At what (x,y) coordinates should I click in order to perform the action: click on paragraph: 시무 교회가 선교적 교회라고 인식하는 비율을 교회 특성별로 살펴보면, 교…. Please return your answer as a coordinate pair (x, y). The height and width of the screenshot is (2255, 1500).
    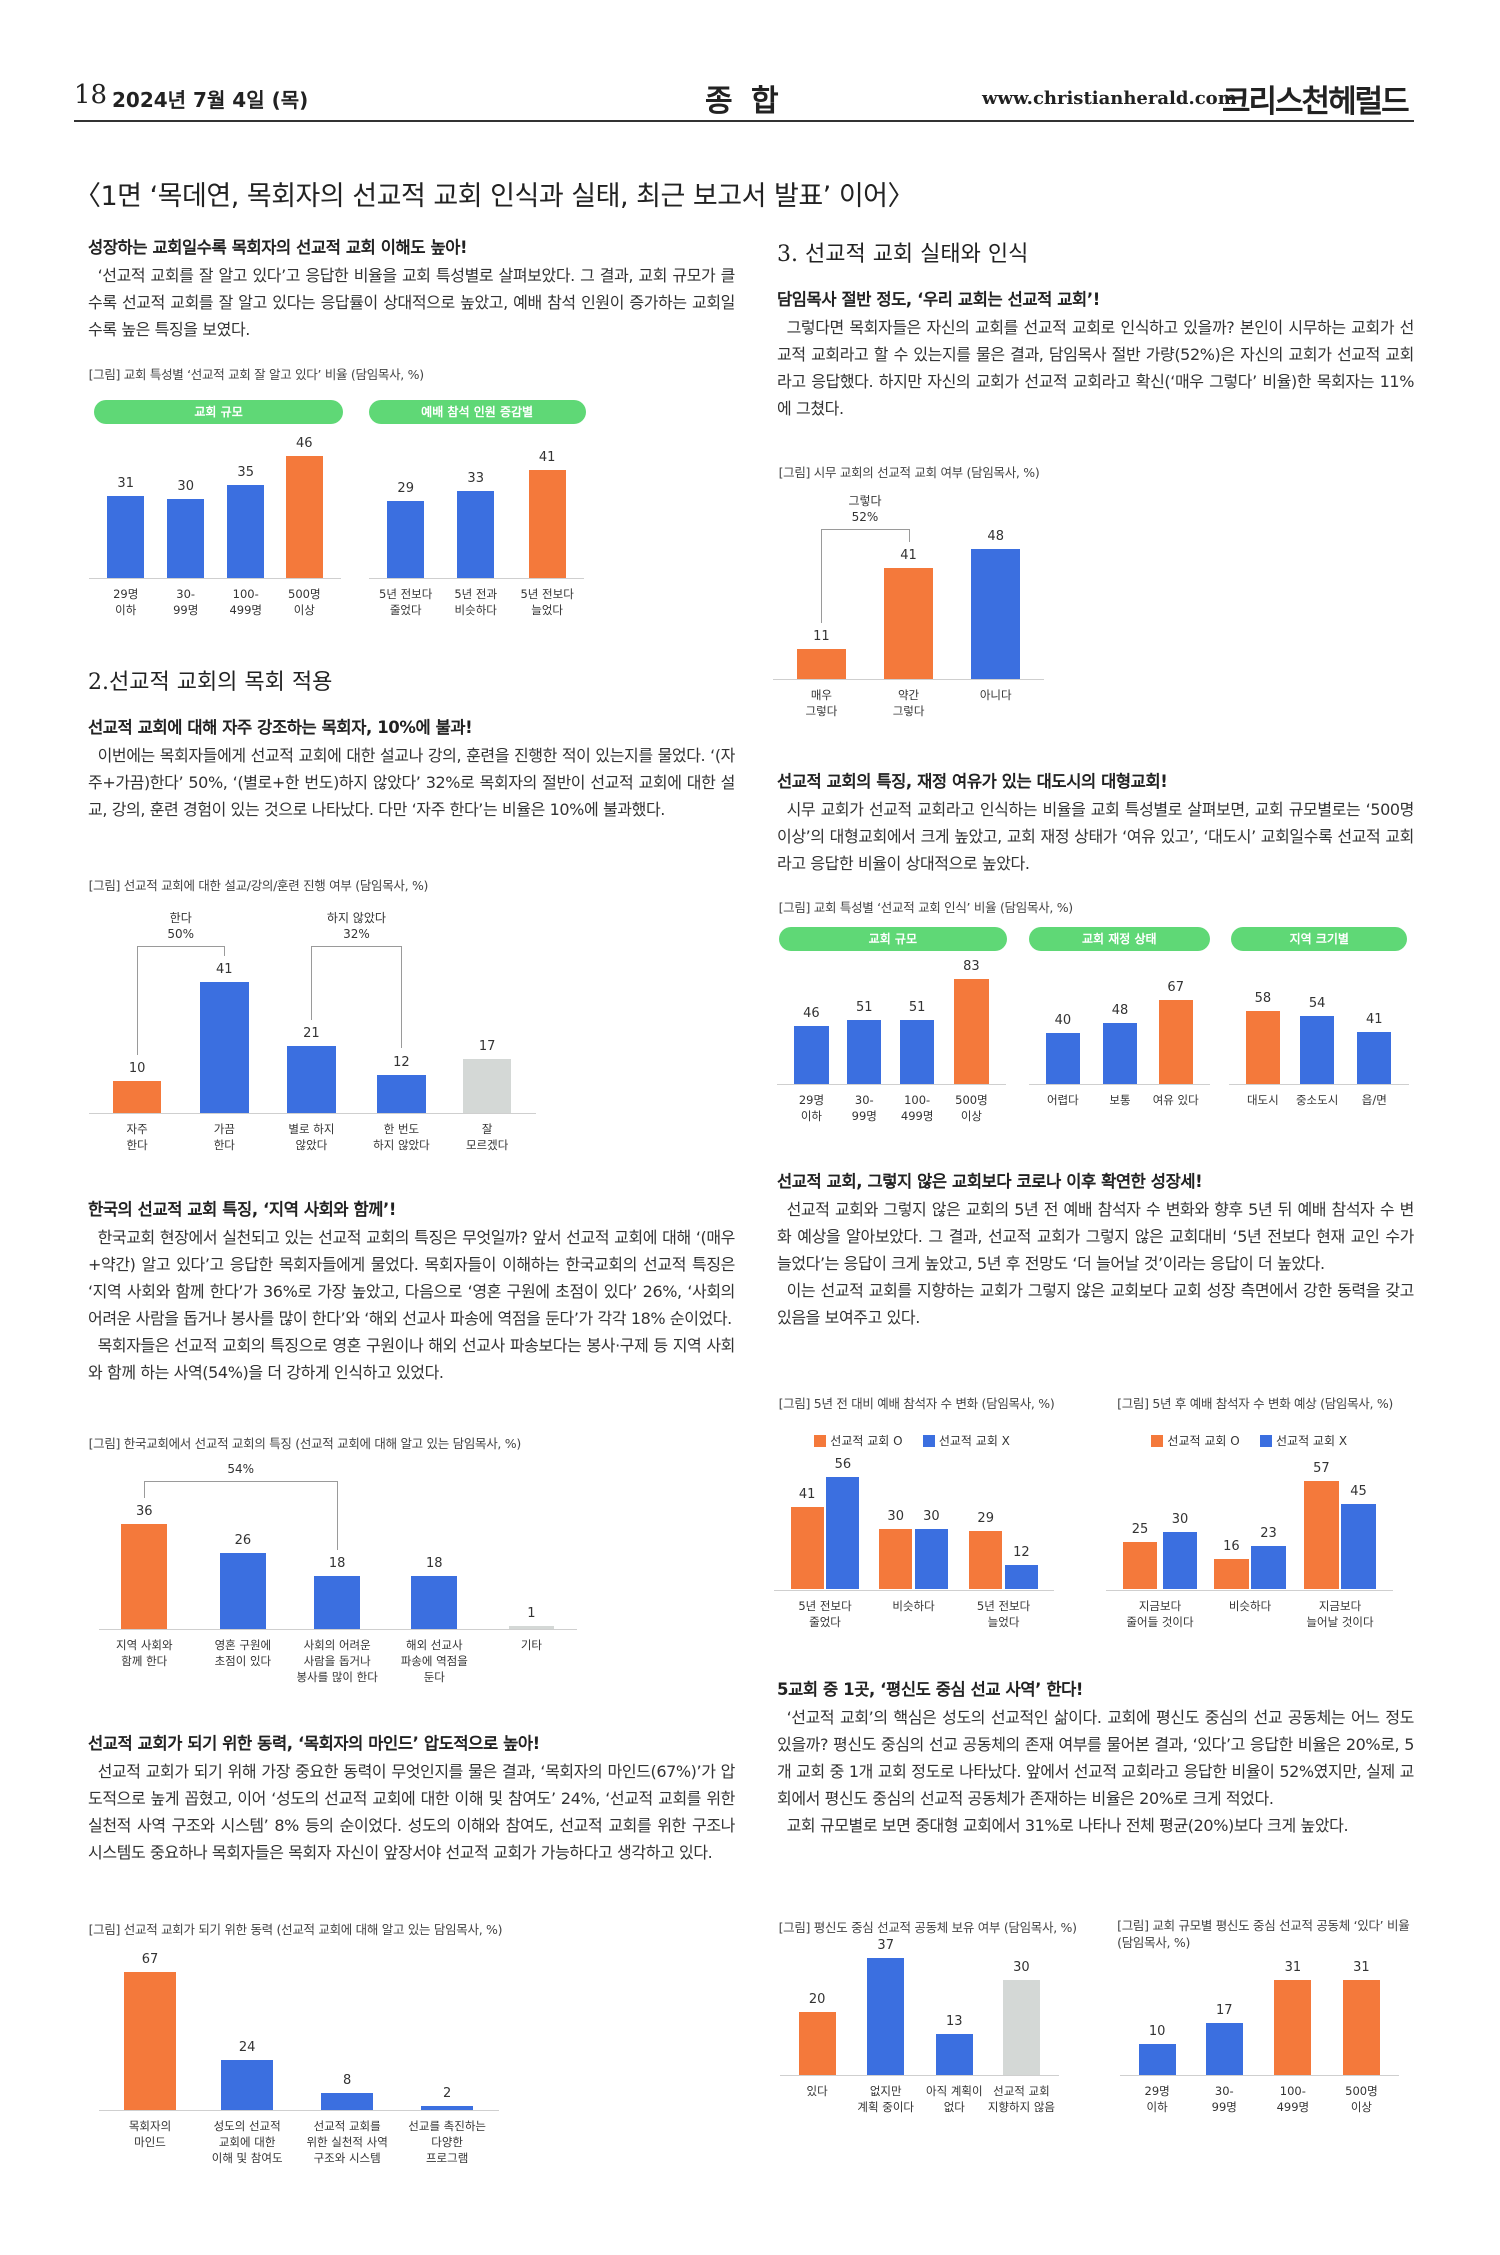
    Looking at the image, I should click on (1095, 836).